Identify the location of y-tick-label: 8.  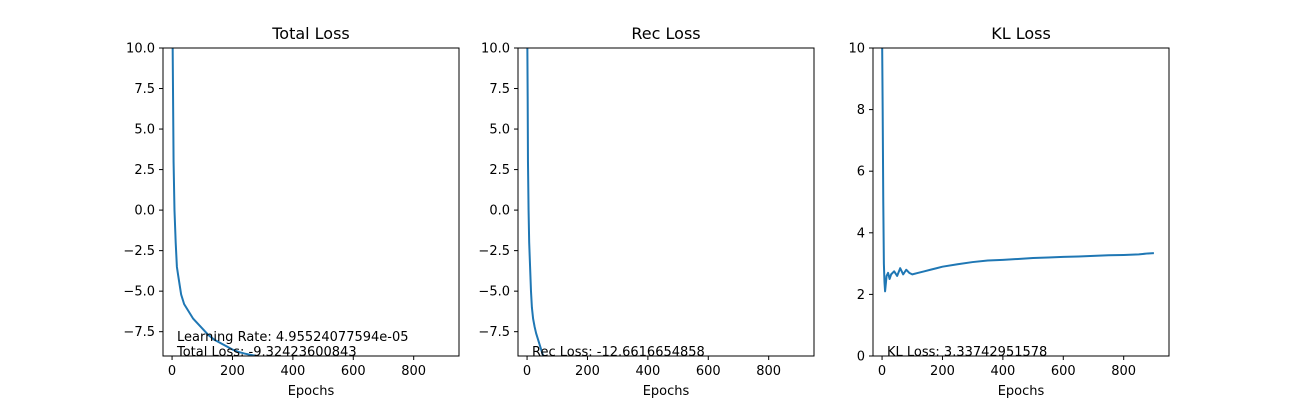
(861, 110).